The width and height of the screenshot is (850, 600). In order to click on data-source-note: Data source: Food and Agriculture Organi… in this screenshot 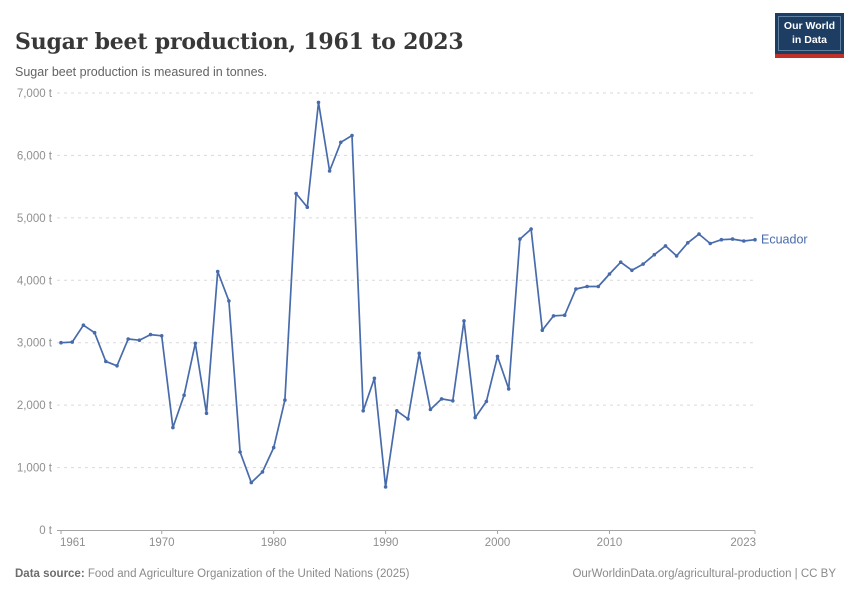, I will do `click(212, 574)`.